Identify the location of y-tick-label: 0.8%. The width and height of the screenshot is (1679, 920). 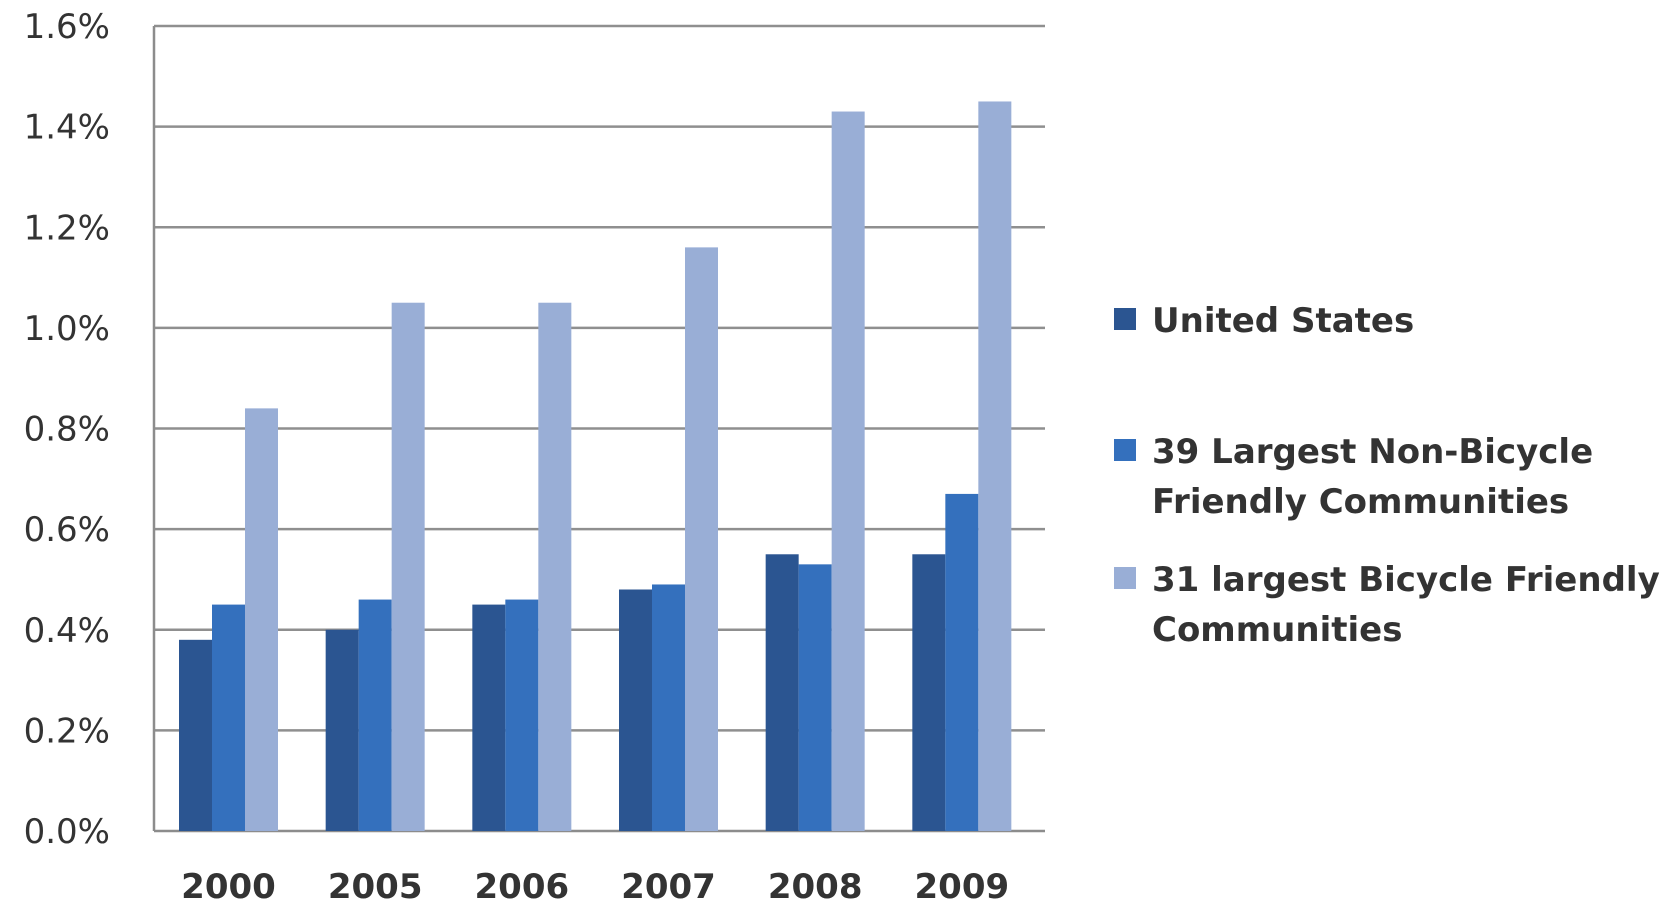
(67, 430).